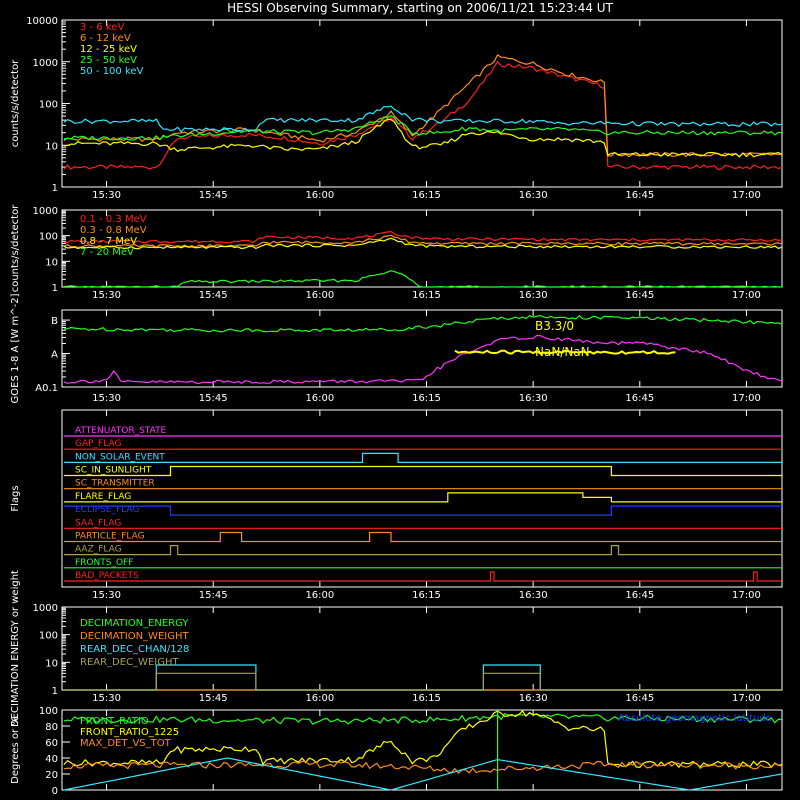 The width and height of the screenshot is (800, 800). What do you see at coordinates (55, 791) in the screenshot?
I see `y-tick-label: 0` at bounding box center [55, 791].